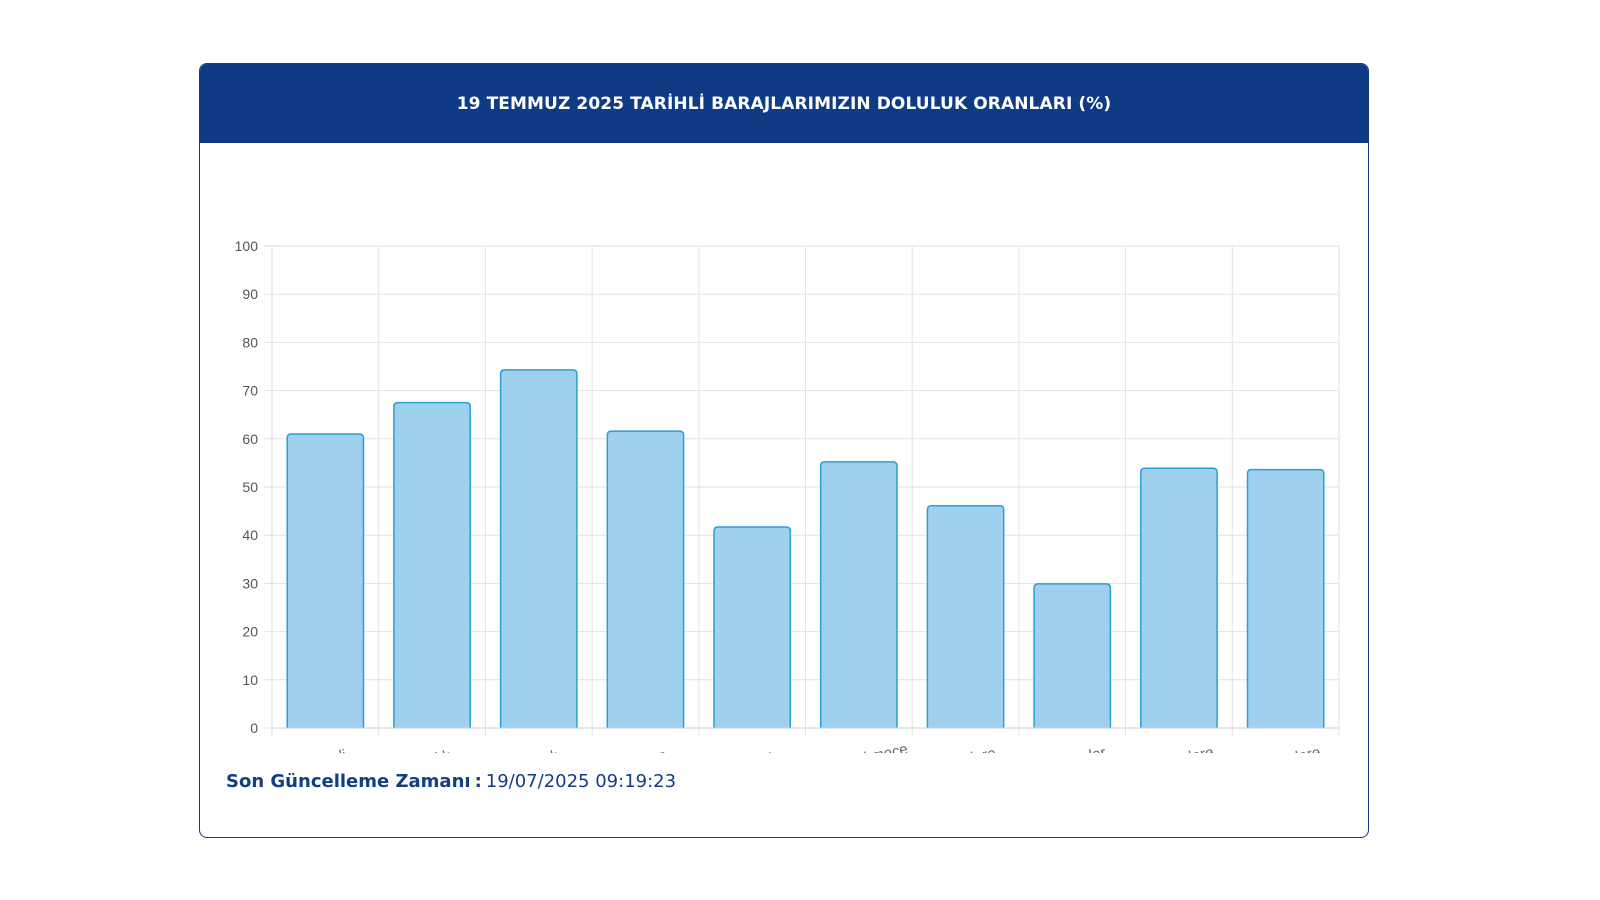 This screenshot has height=900, width=1600. Describe the element at coordinates (581, 781) in the screenshot. I see `last-update-value: 19/07/2025 09:19:23` at that location.